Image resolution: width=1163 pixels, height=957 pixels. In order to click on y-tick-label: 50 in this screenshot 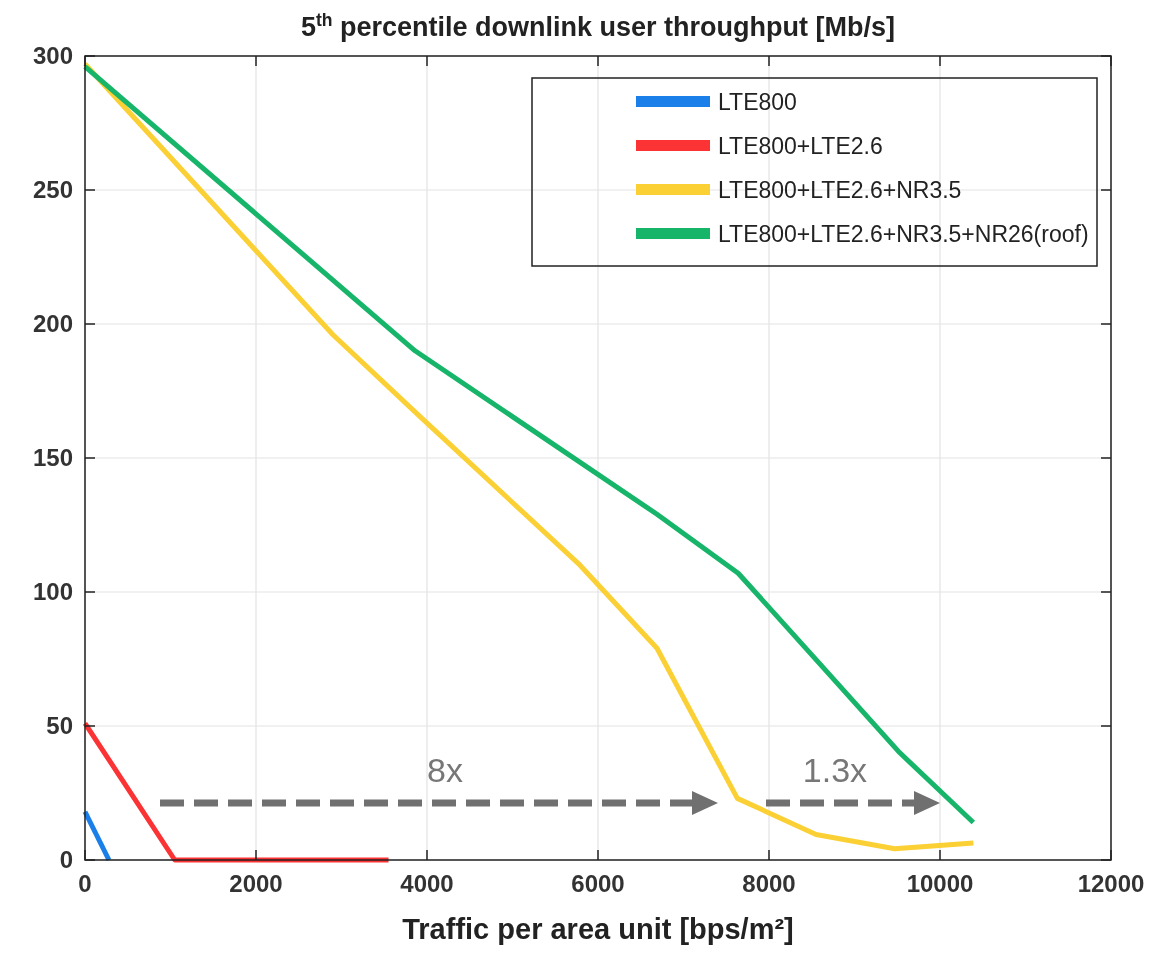, I will do `click(59, 725)`.